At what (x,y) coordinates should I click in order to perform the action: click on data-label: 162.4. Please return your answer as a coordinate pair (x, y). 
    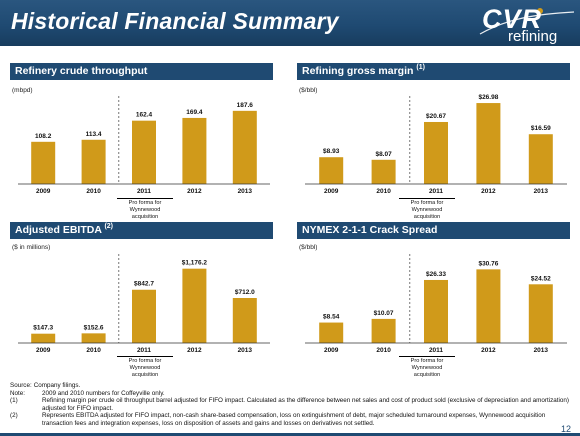
    Looking at the image, I should click on (144, 115).